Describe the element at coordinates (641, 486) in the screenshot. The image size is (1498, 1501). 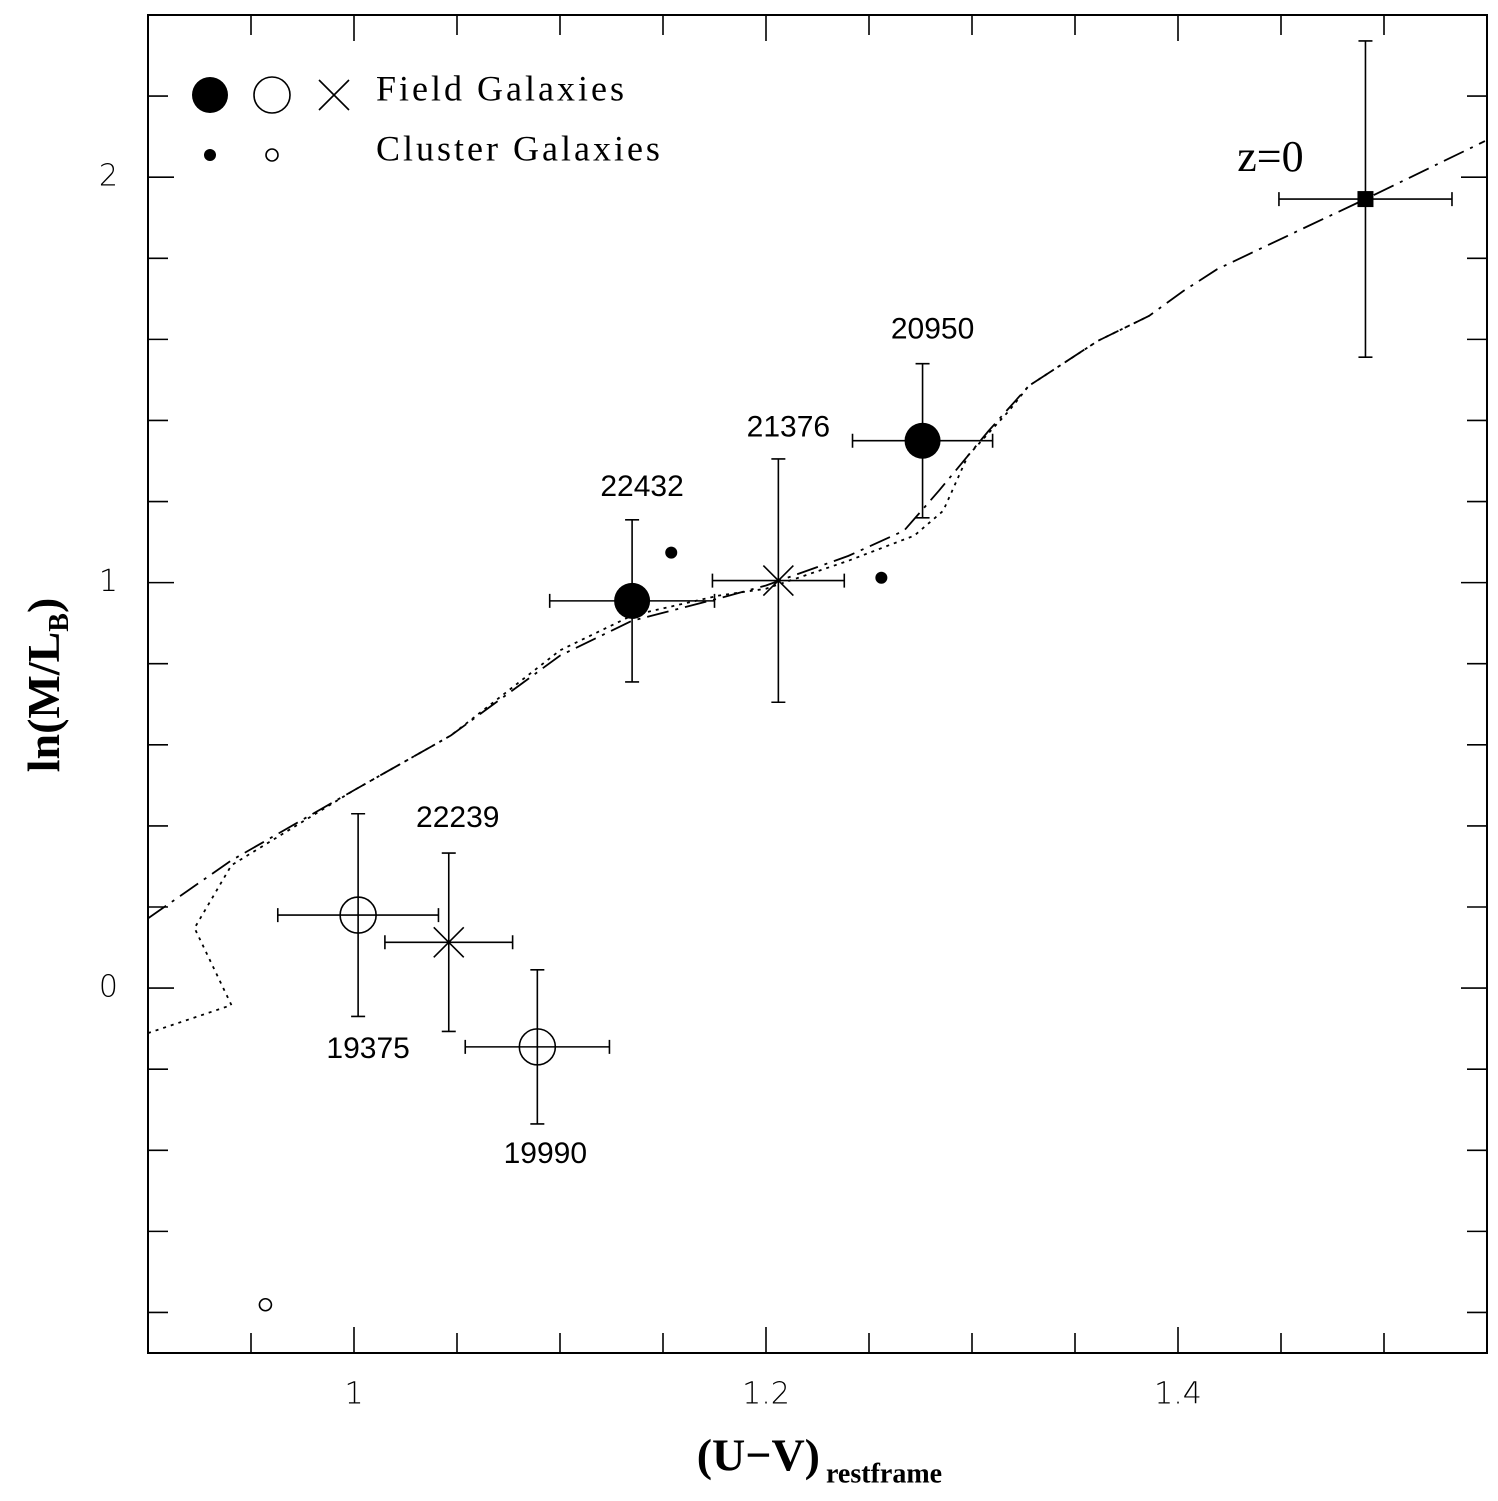
I see `point-label: 22432` at that location.